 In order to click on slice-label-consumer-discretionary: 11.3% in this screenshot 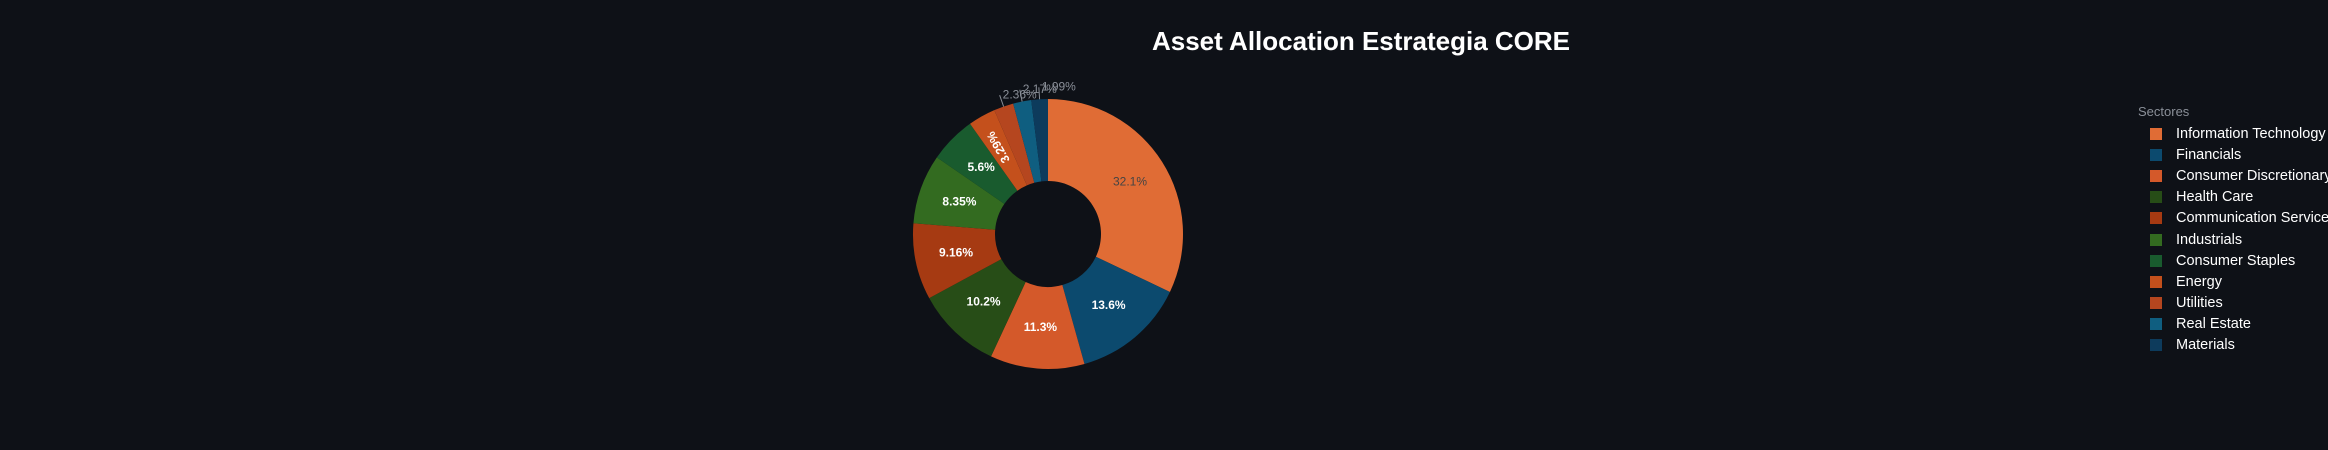, I will do `click(1041, 327)`.